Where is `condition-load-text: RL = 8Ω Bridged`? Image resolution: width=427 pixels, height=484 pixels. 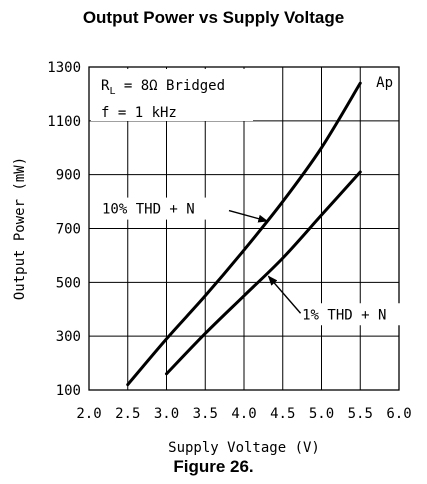
condition-load-text: RL = 8Ω Bridged is located at coordinates (163, 87).